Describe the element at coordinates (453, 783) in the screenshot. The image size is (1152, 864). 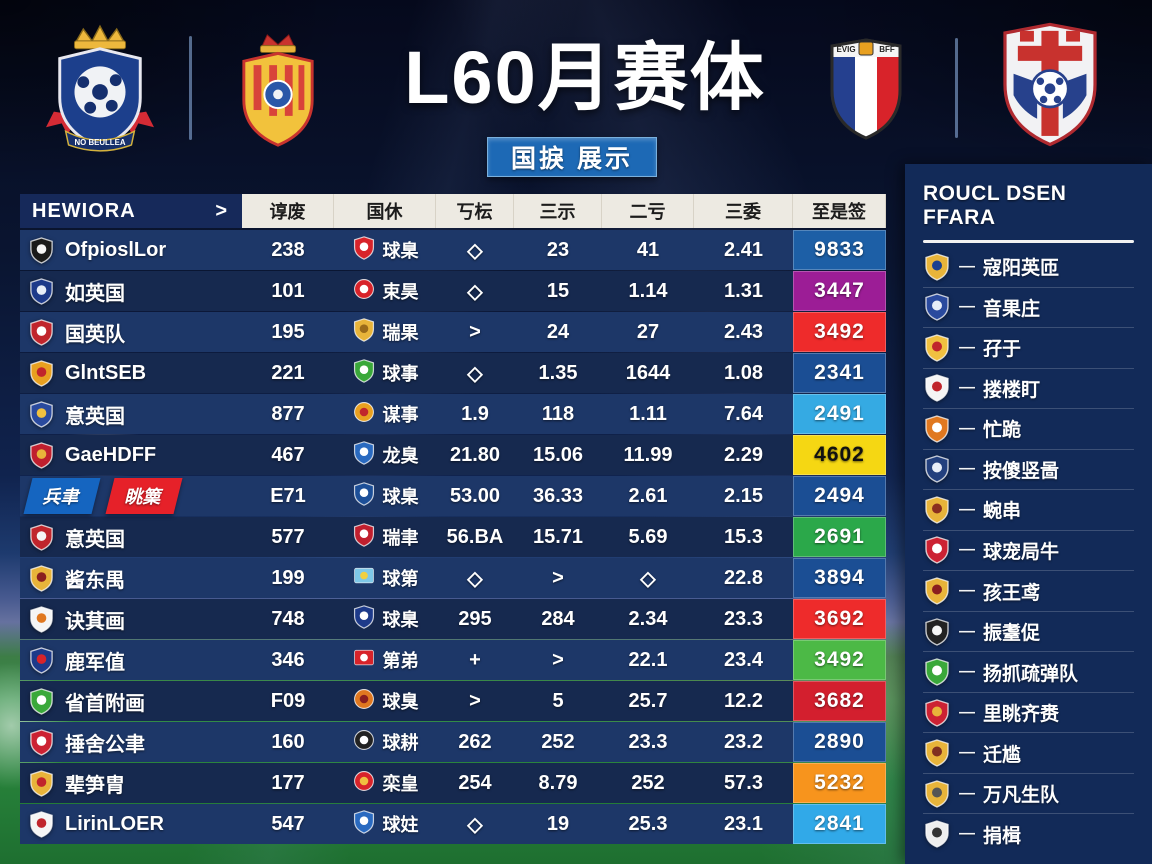
I see `table-row: 辈笋胄 177 栾皇 254 8.79 252 57.3 5232` at that location.